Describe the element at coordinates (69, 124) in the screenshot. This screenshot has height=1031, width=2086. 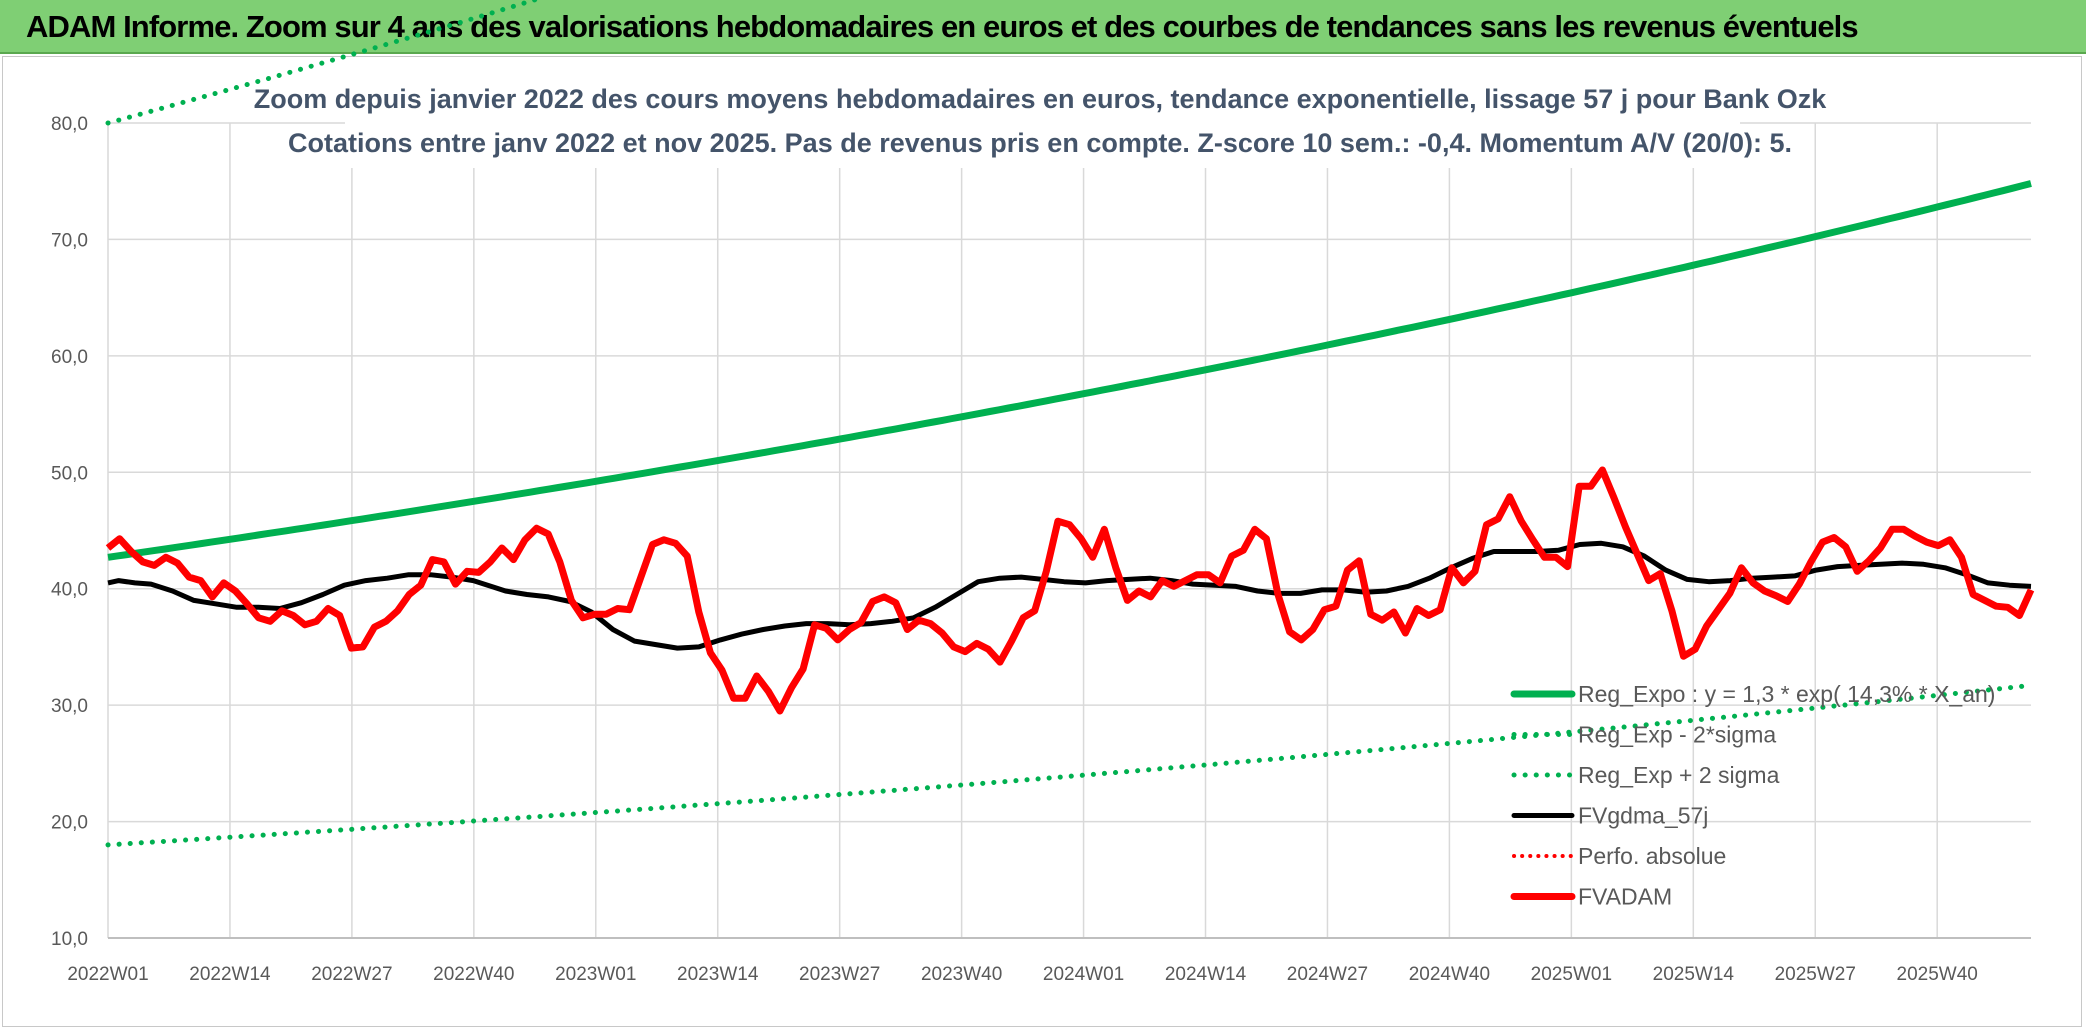
I see `y-tick-label: 80,0` at that location.